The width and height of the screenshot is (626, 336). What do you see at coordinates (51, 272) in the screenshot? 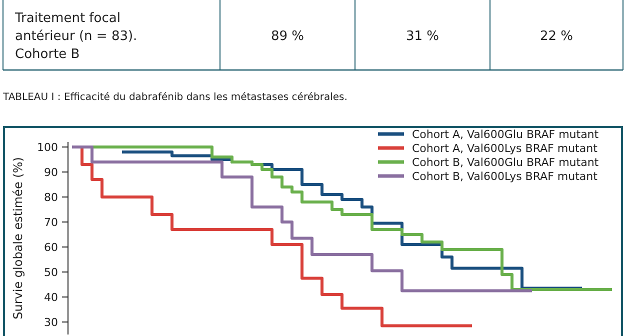
I see `y-tick-label: 50` at bounding box center [51, 272].